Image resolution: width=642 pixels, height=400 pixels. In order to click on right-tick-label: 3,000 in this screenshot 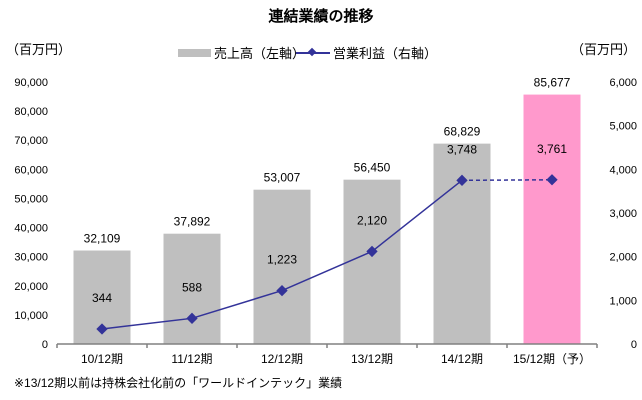, I will do `click(623, 214)`.